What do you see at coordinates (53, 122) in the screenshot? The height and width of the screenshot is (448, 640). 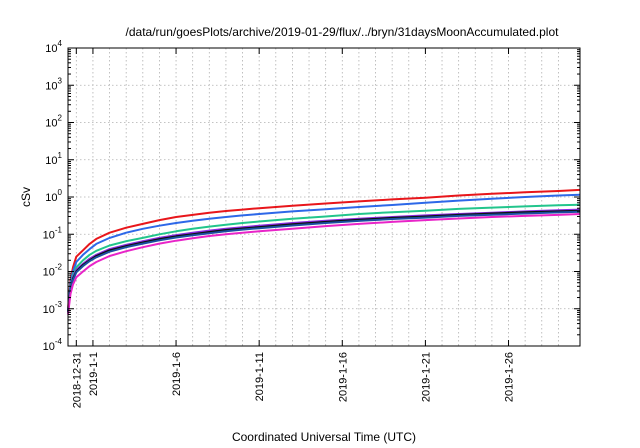 I see `y-tick-label: 10²` at bounding box center [53, 122].